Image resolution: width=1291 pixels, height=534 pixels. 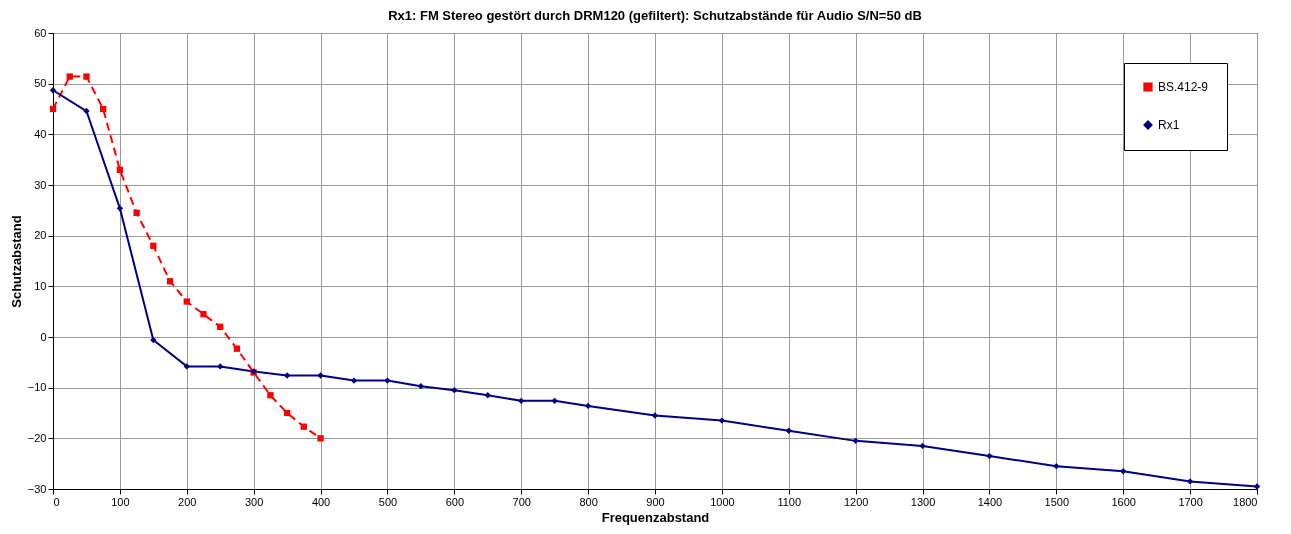 I want to click on x-tick-label: 1300, so click(x=923, y=501).